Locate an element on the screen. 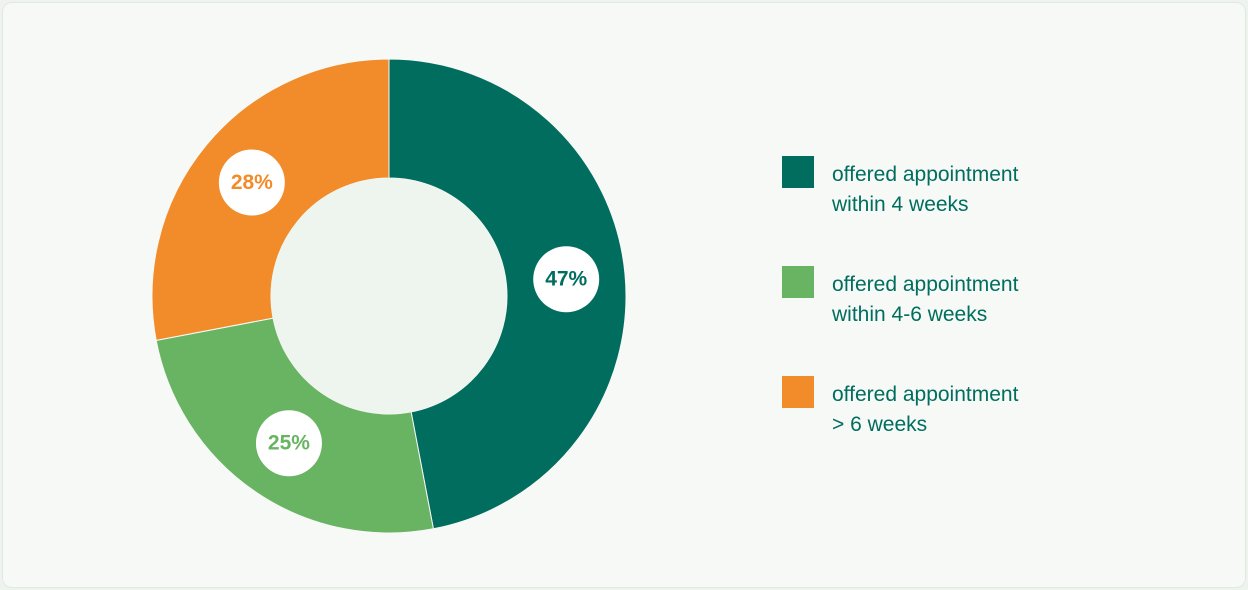  slice-percent-label: 25% is located at coordinates (289, 443).